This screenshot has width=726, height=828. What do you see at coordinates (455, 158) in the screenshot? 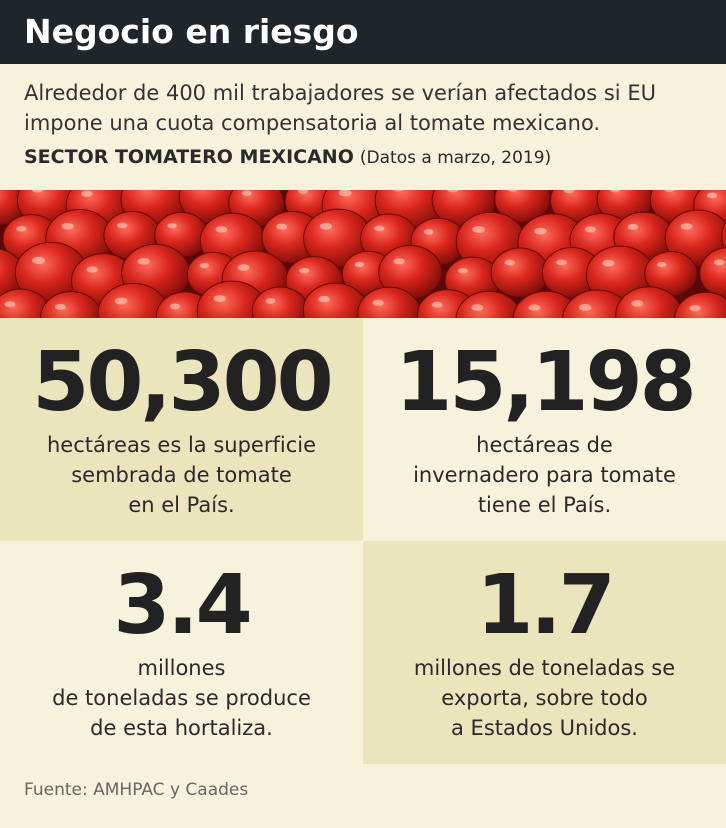
I see `section-note: (Datos a marzo, 2019)` at bounding box center [455, 158].